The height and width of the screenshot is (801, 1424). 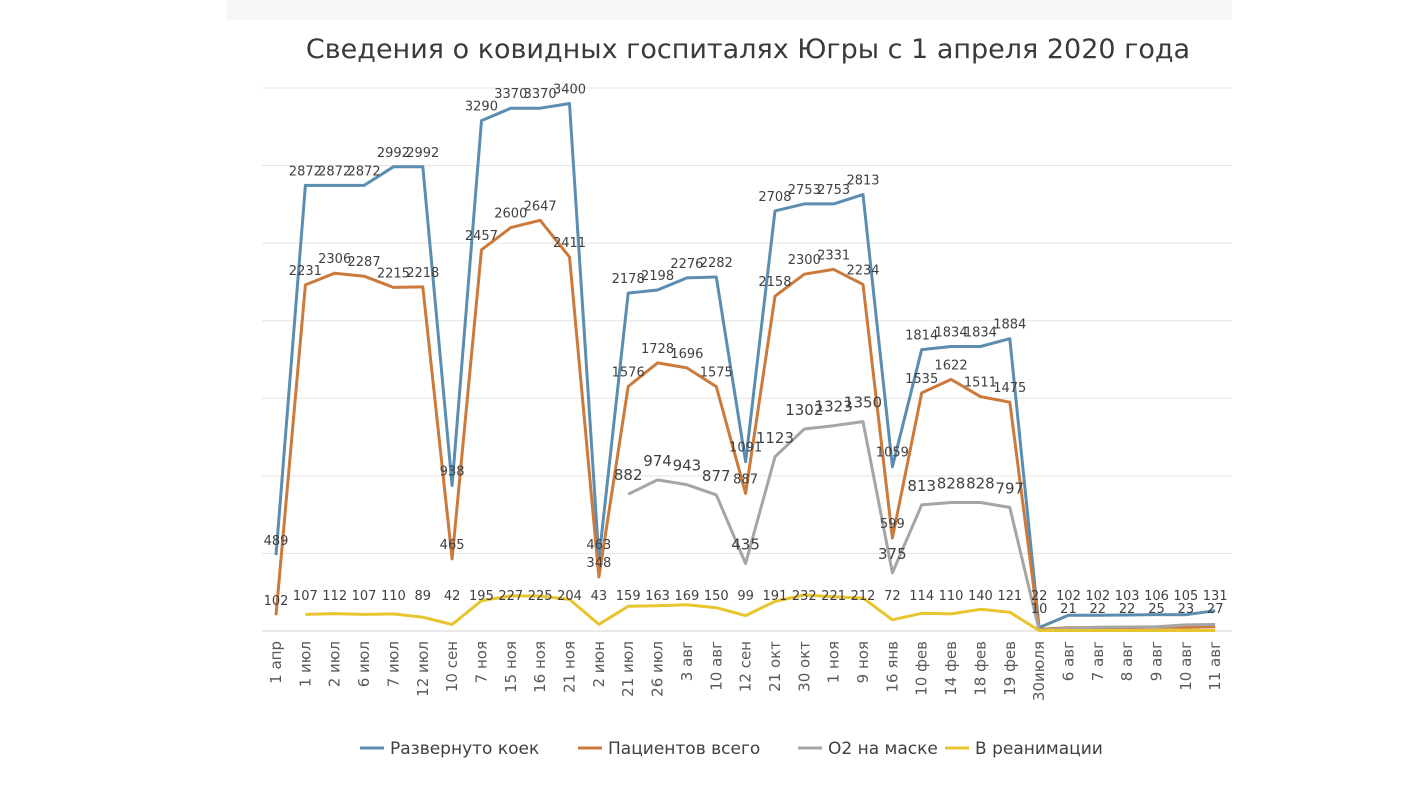 What do you see at coordinates (1215, 596) in the screenshot?
I see `data-label: 131` at bounding box center [1215, 596].